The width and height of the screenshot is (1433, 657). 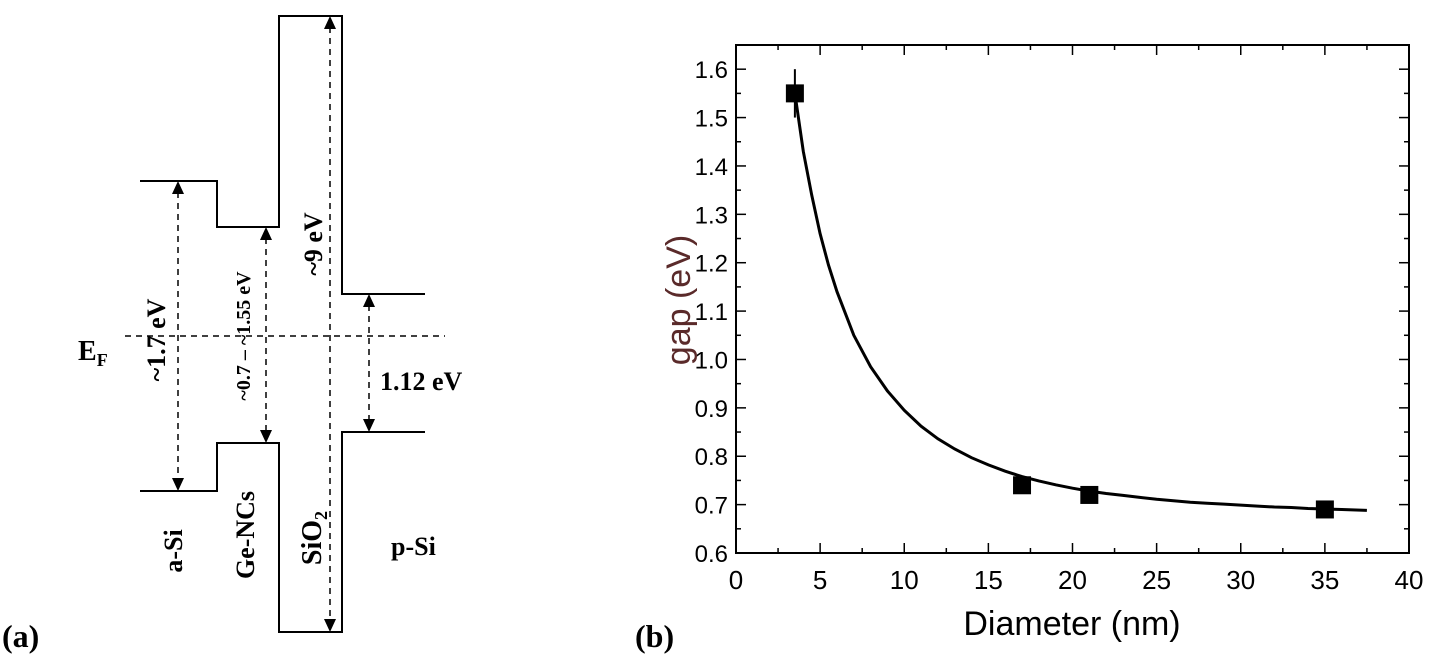 I want to click on sio2-gap-label: ~9 eV, so click(x=313, y=244).